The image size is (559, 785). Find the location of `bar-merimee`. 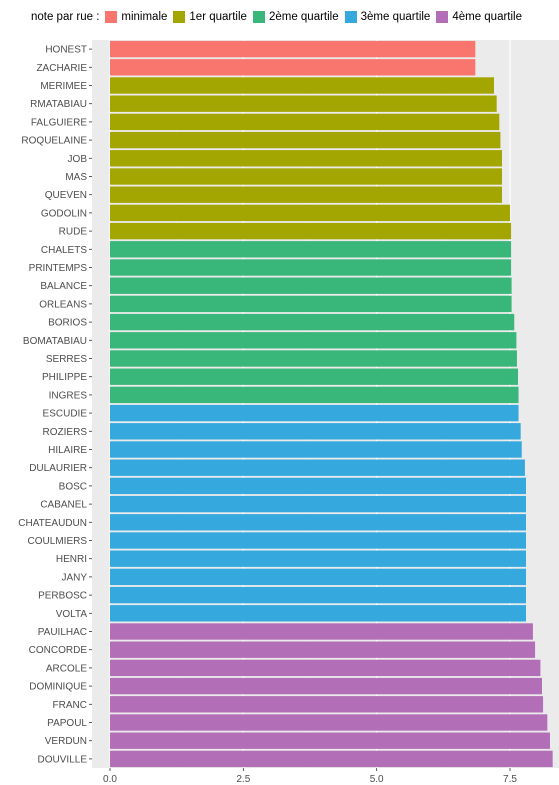

bar-merimee is located at coordinates (302, 85).